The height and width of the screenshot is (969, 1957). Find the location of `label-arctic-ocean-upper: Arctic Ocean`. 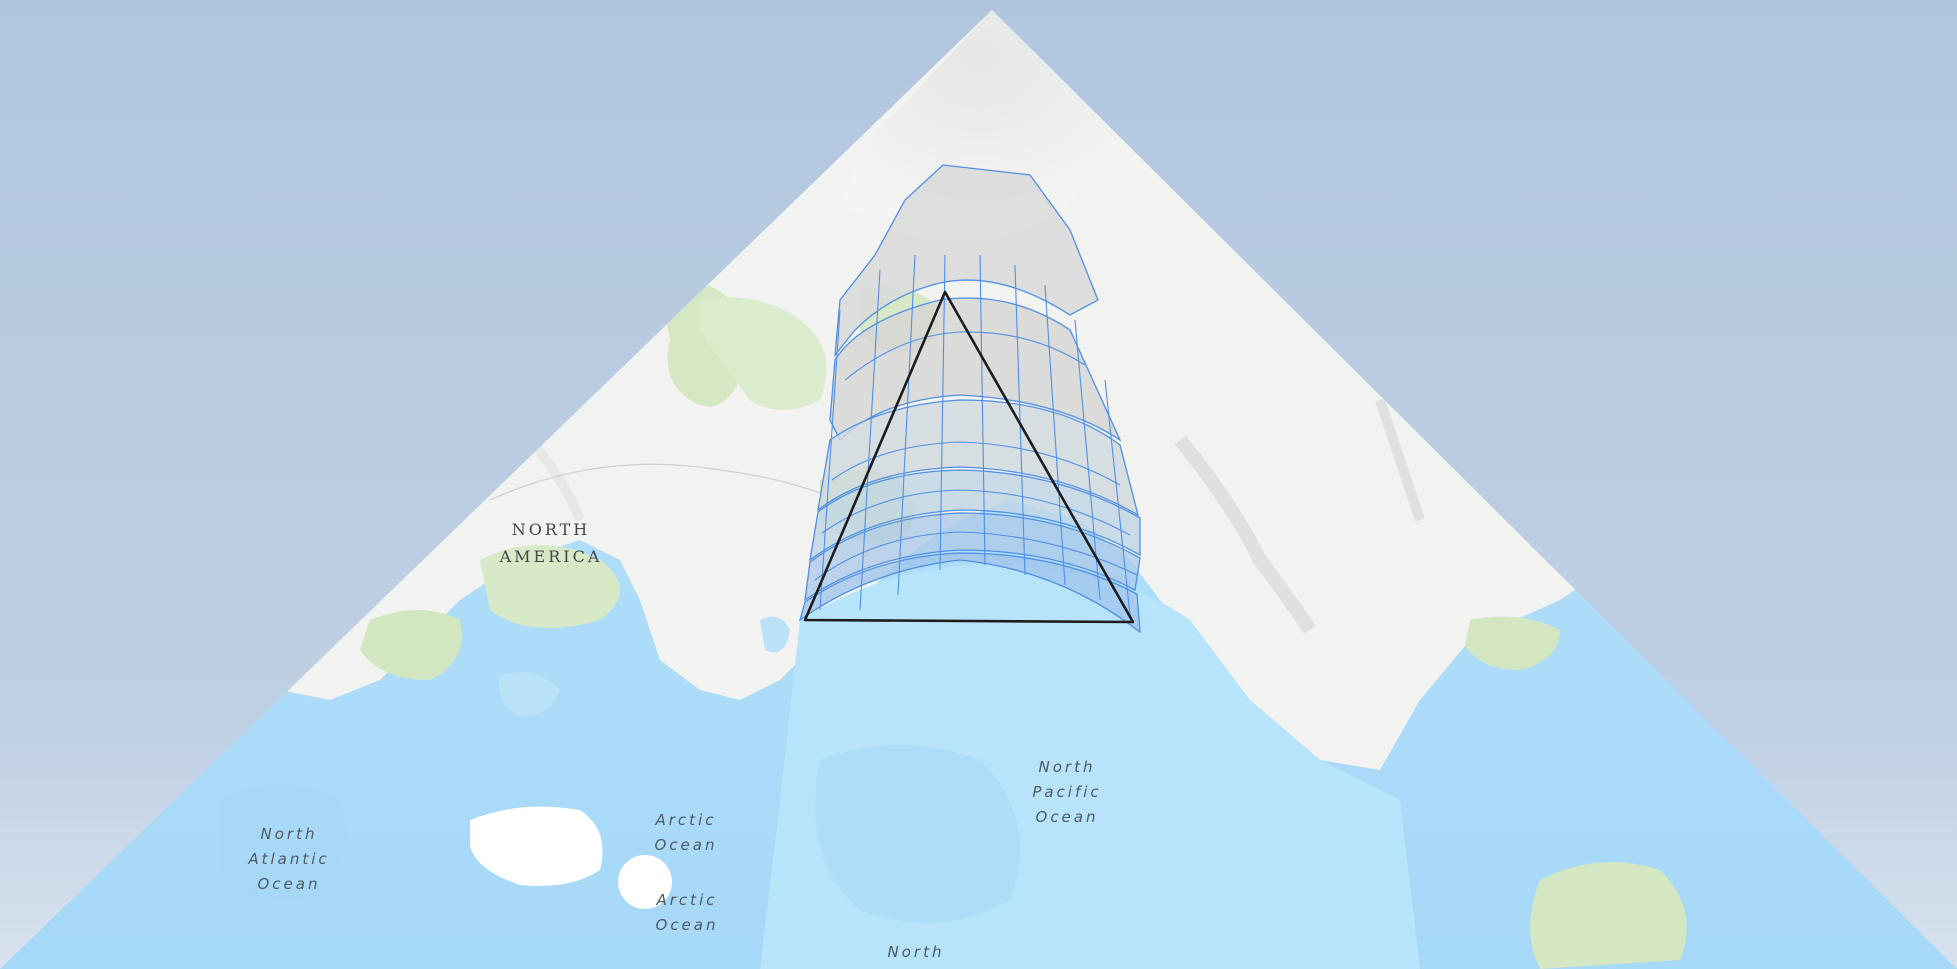

label-arctic-ocean-upper: Arctic Ocean is located at coordinates (686, 832).